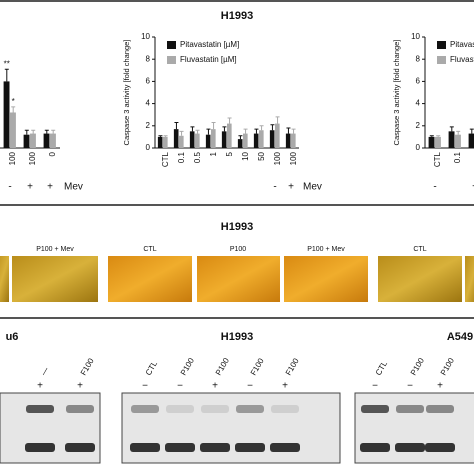 This screenshot has width=474, height=474. What do you see at coordinates (326, 249) in the screenshot?
I see `micrograph-label: P100 + Mev` at bounding box center [326, 249].